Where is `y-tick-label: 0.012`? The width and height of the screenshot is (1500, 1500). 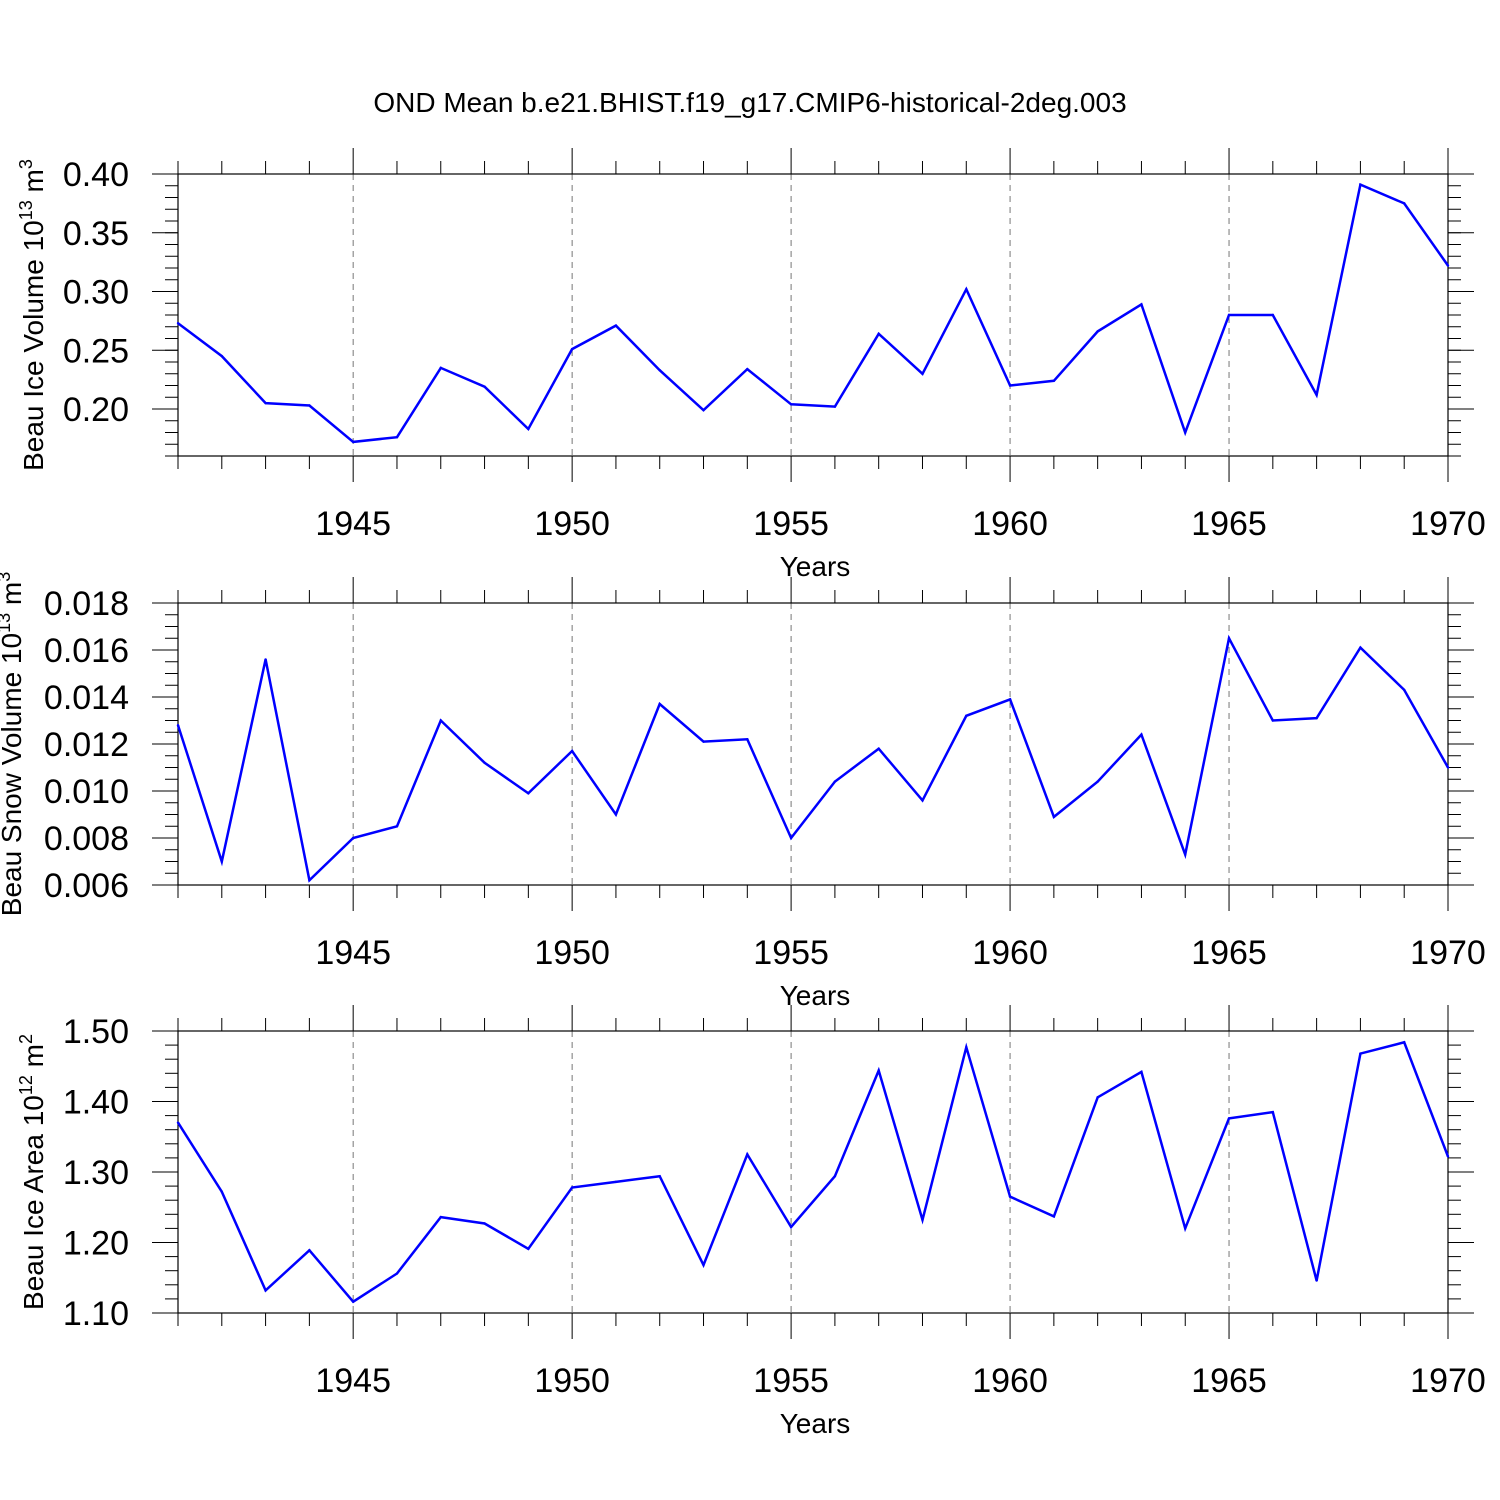 y-tick-label: 0.012 is located at coordinates (86, 745).